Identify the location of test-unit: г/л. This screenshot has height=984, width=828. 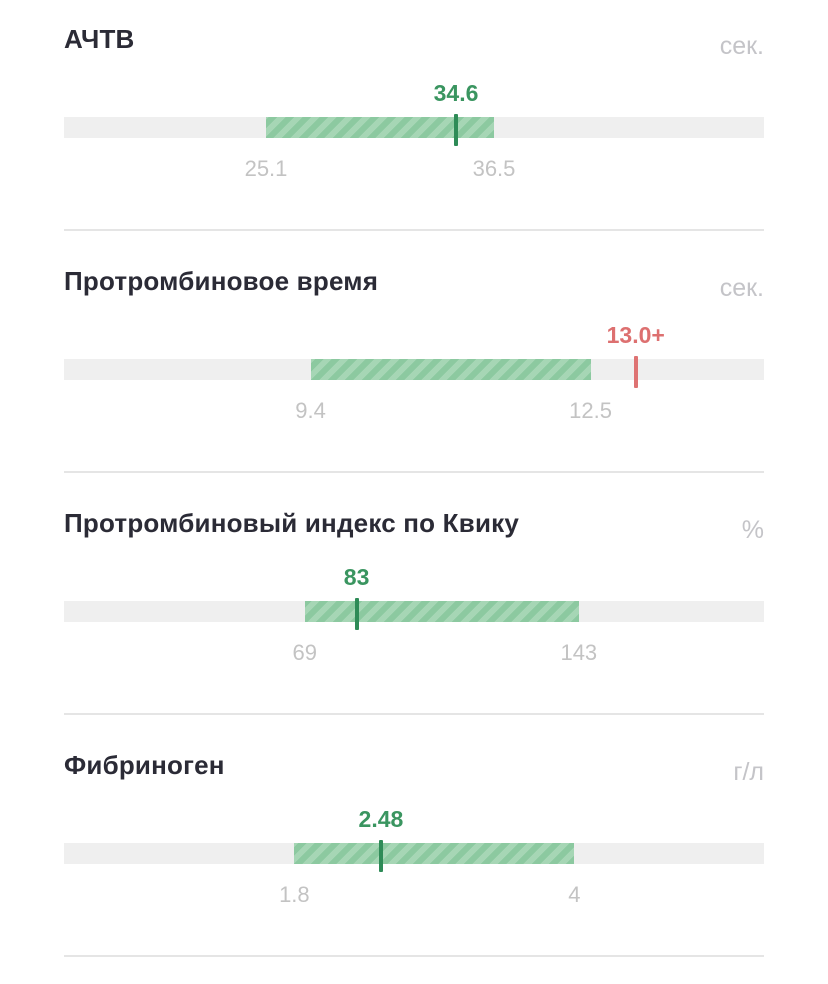
(748, 772).